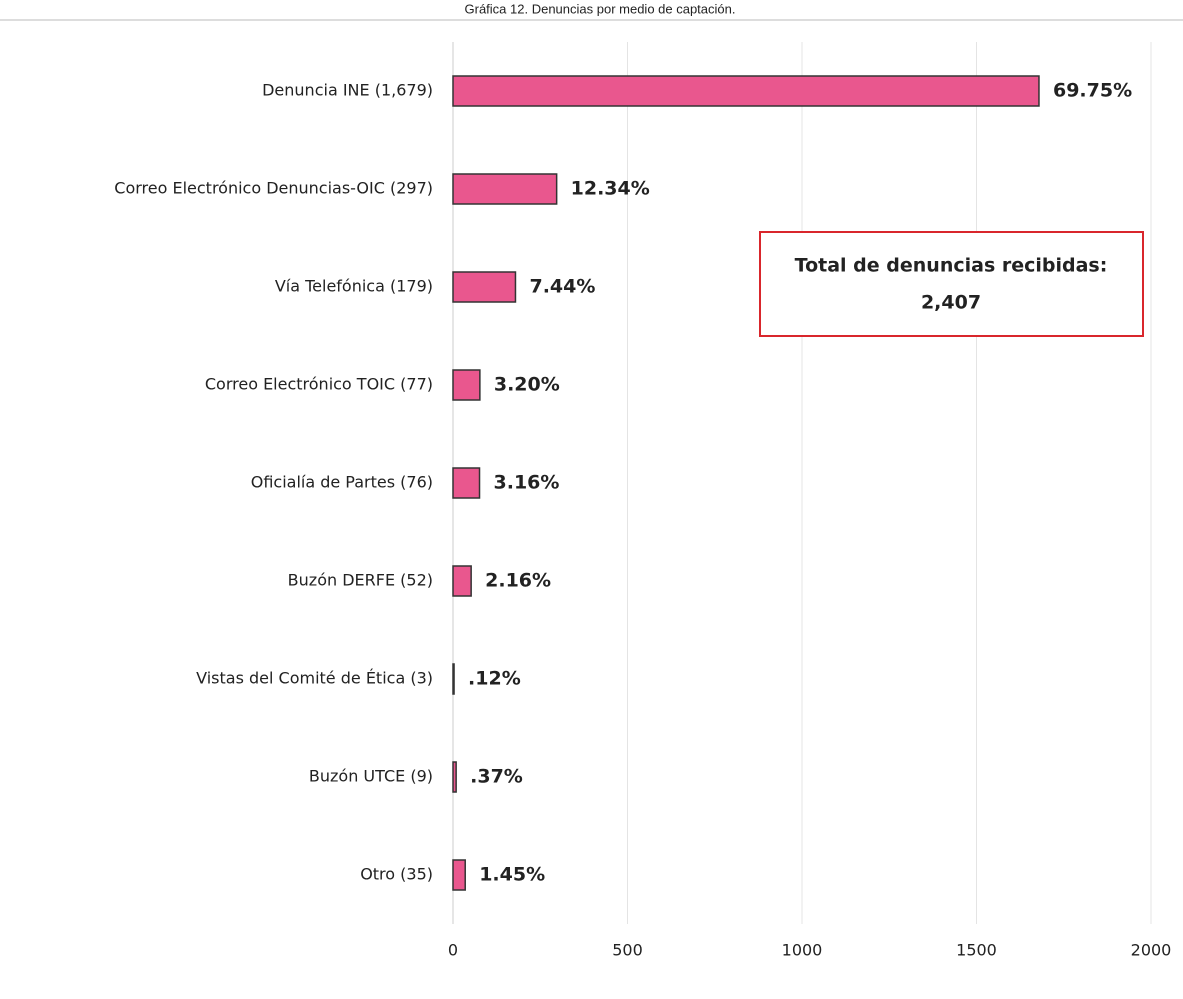  Describe the element at coordinates (1092, 91) in the screenshot. I see `data-label: 69.75%` at that location.